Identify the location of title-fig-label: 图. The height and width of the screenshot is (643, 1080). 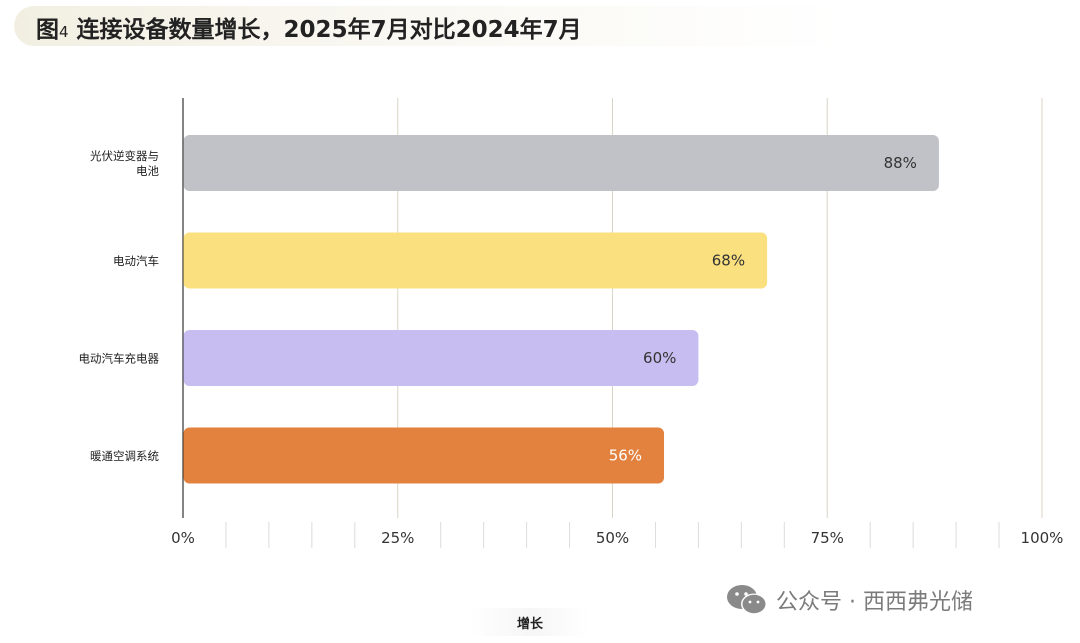
(47, 30).